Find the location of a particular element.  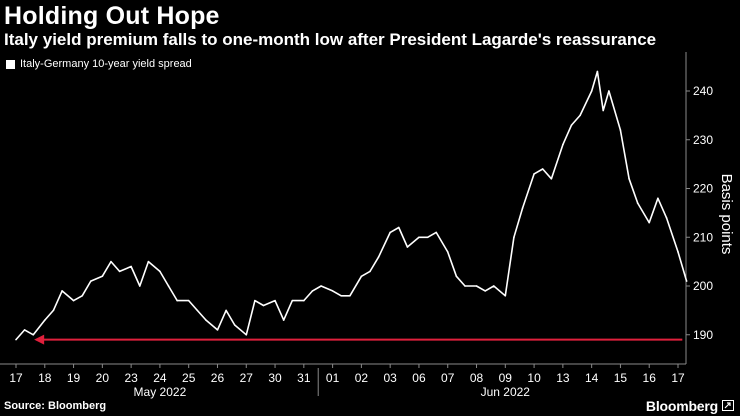

x-tick-label: 15 is located at coordinates (621, 378).